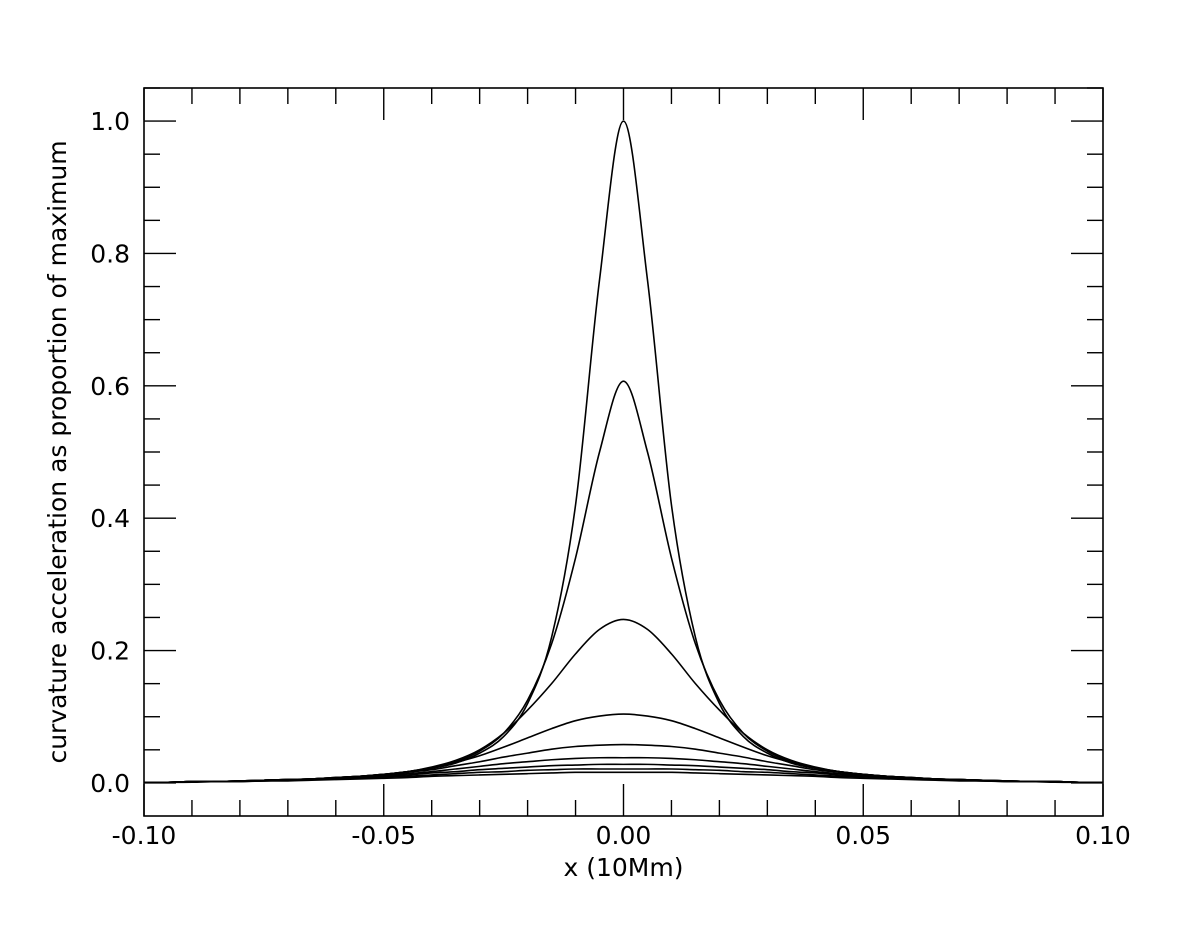 The image size is (1184, 932). Describe the element at coordinates (110, 386) in the screenshot. I see `y-tick-label: 0.6` at that location.